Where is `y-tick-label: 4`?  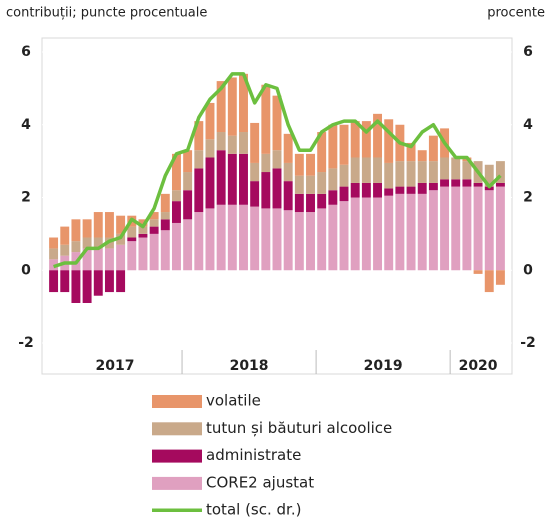 y-tick-label: 4 is located at coordinates (26, 125).